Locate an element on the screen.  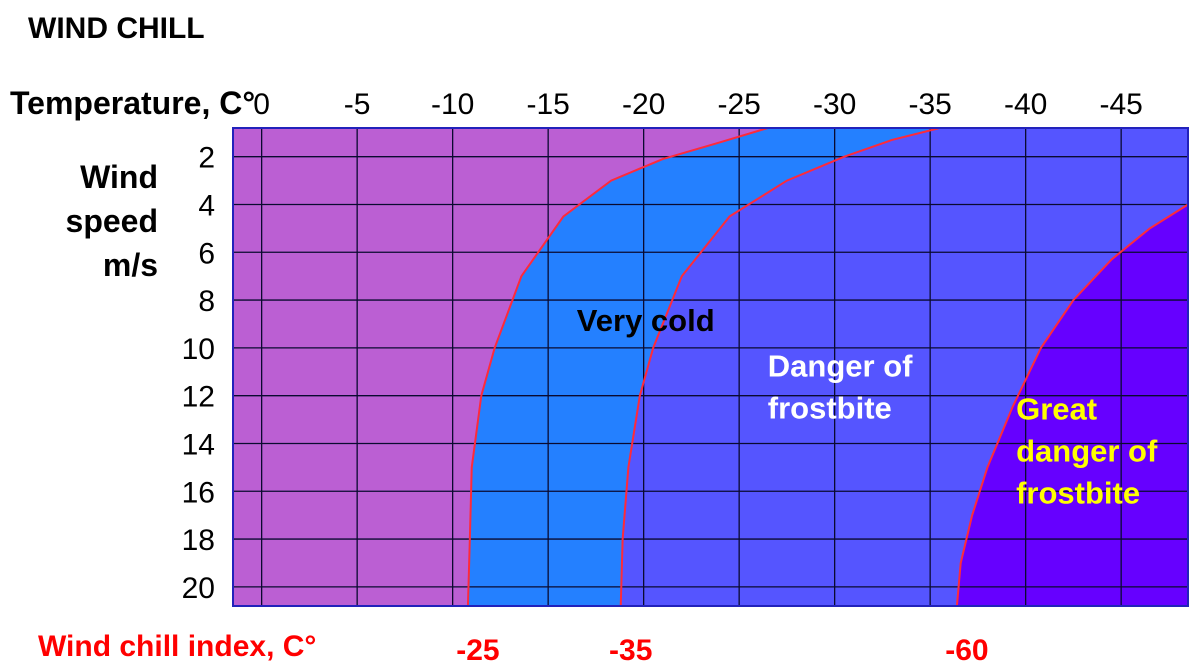
index-value-2: -35 is located at coordinates (630, 650).